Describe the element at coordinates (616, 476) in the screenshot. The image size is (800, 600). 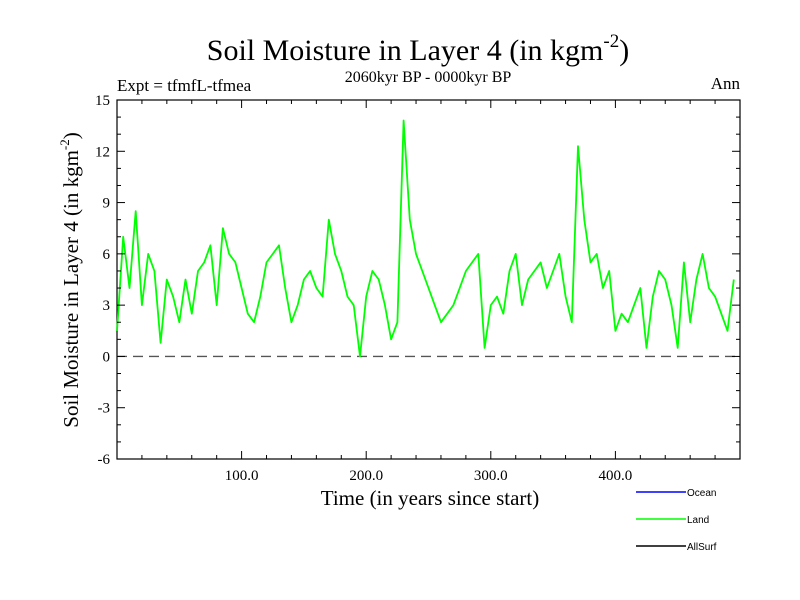
I see `x-tick-label: 400.0` at that location.